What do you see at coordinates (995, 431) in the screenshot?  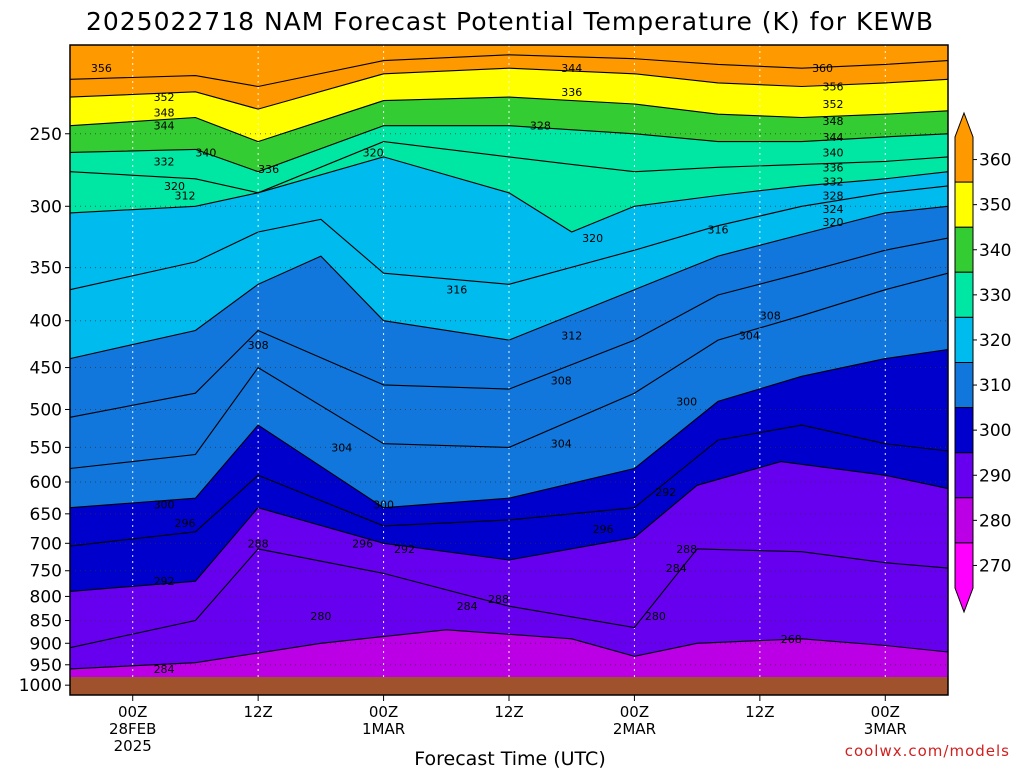 I see `colorbar-label: 300` at bounding box center [995, 431].